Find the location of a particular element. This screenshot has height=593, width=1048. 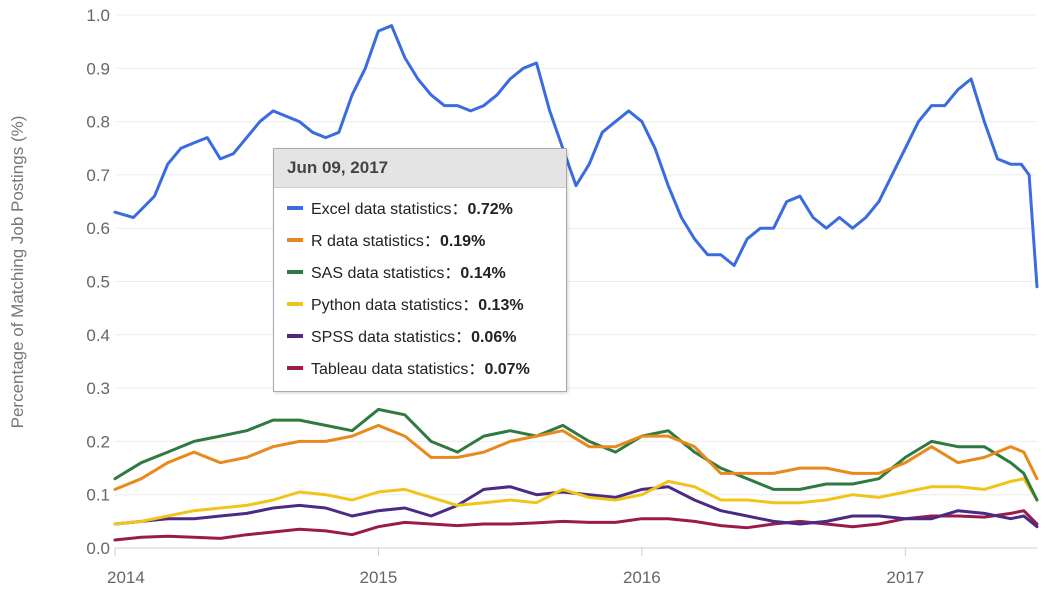

tooltip-row-label: Tableau data statistics： is located at coordinates (398, 369).